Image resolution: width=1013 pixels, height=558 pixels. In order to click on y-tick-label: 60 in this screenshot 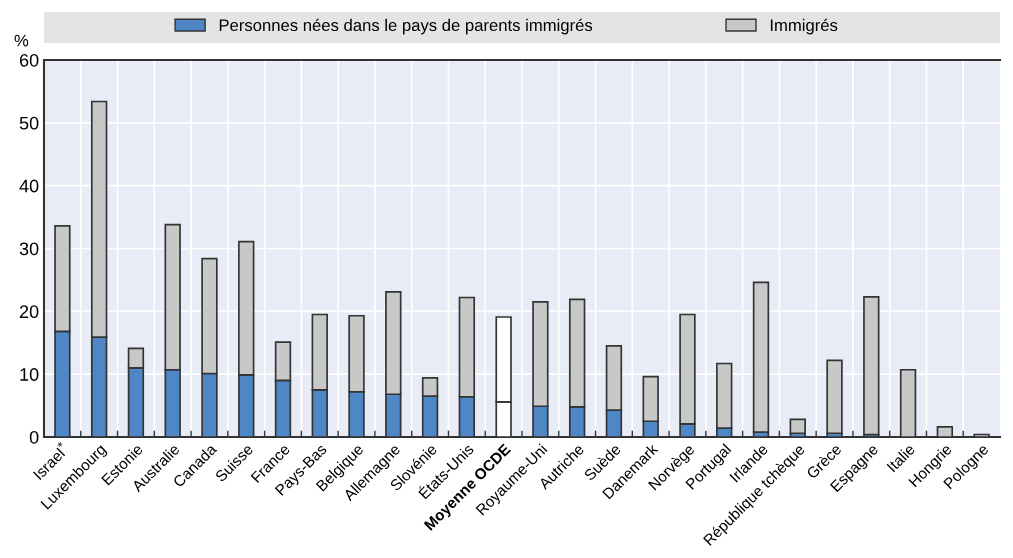, I will do `click(29, 60)`.